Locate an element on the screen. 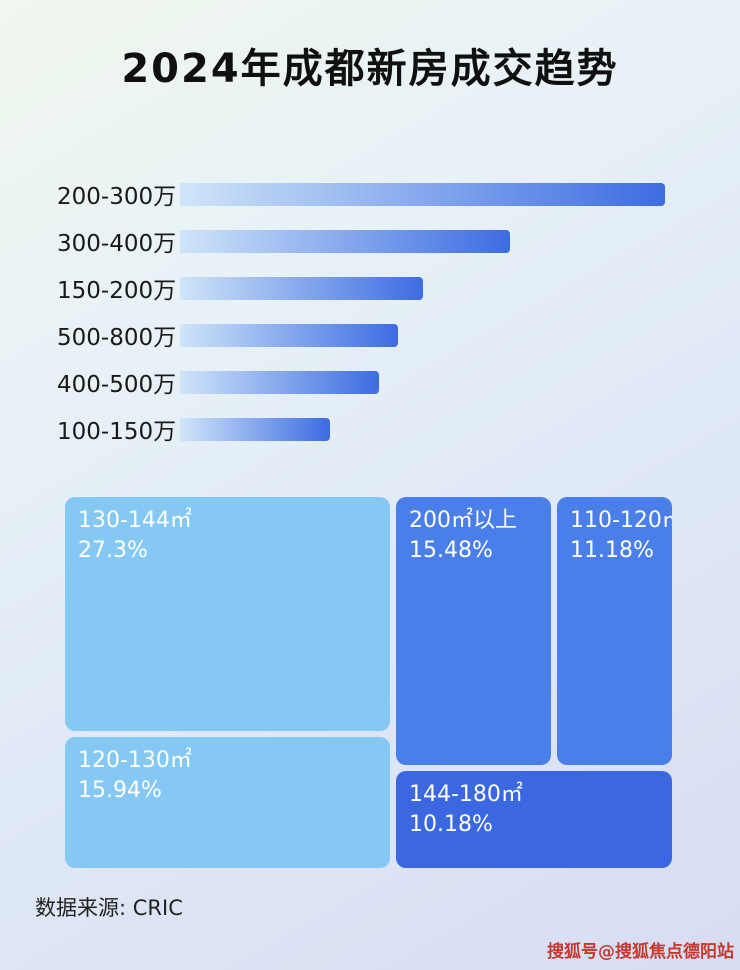 This screenshot has width=740, height=970. bar-category-label: 150-200万 is located at coordinates (117, 291).